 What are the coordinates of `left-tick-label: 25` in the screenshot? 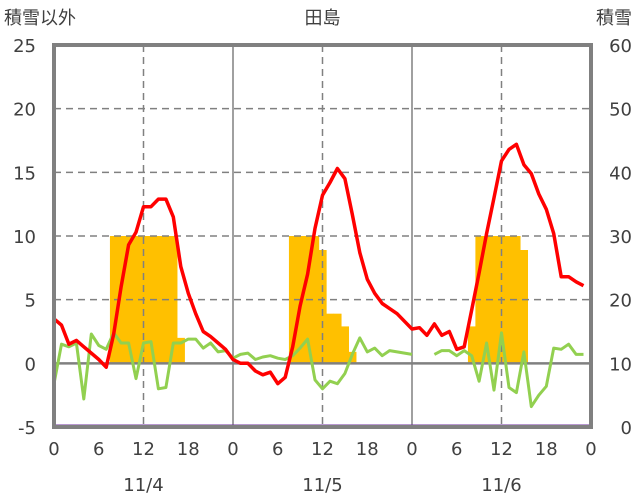 It's located at (24, 46).